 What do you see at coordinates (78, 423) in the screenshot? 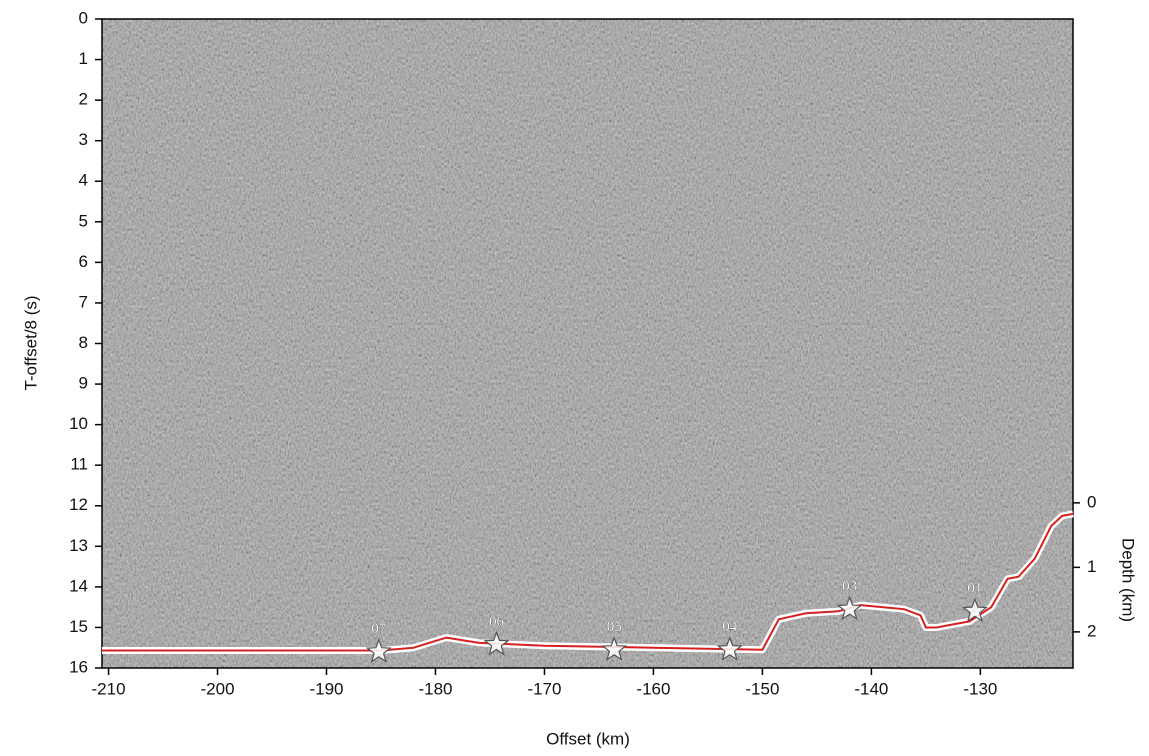
I see `y-tick-label: 10` at bounding box center [78, 423].